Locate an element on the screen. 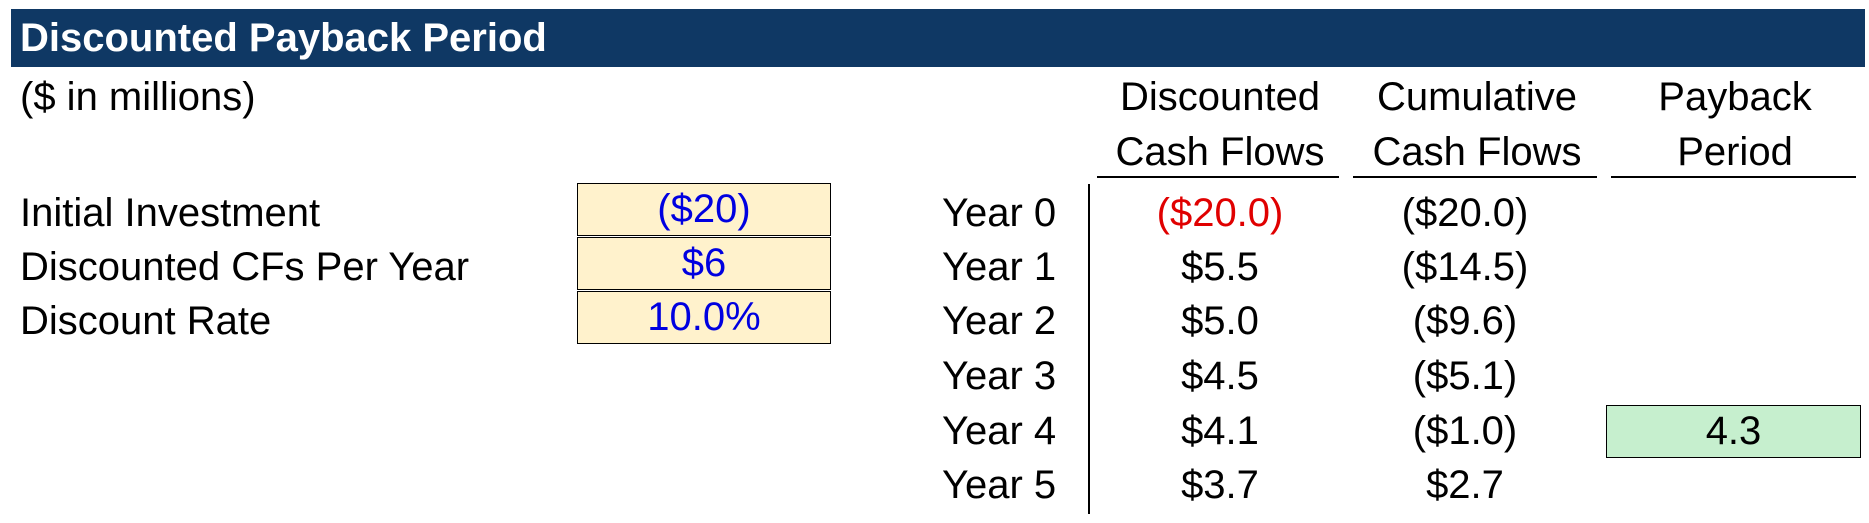 The image size is (1869, 523). year-label: Year 3 is located at coordinates (999, 376).